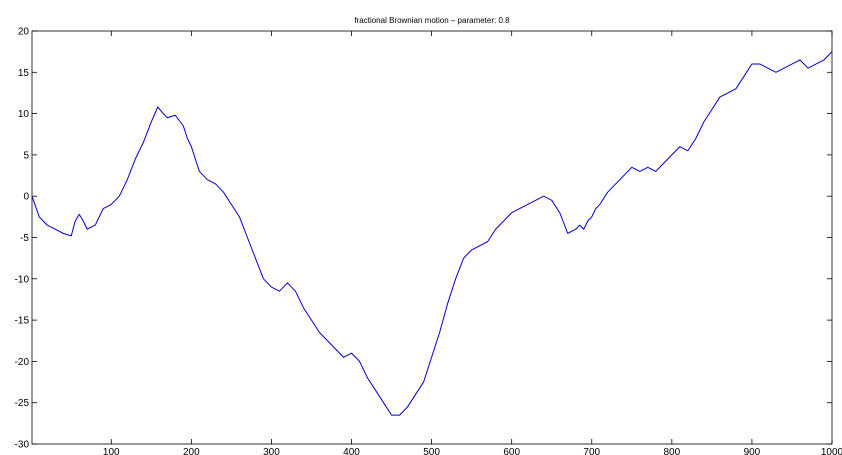  I want to click on y-tick-label: 10, so click(24, 114).